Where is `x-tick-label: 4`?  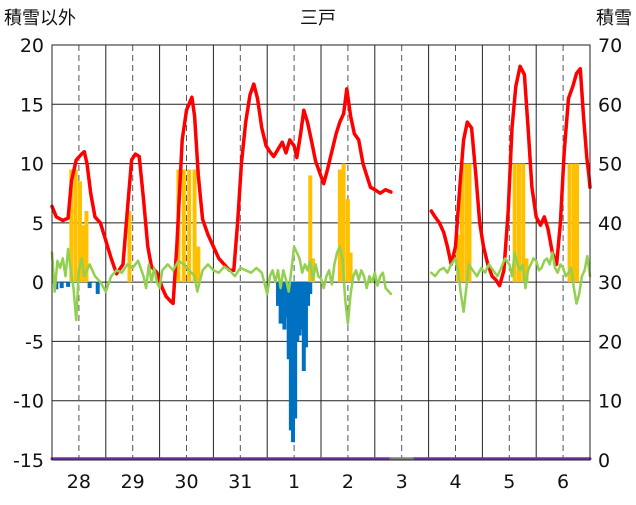
x-tick-label: 4 is located at coordinates (455, 482).